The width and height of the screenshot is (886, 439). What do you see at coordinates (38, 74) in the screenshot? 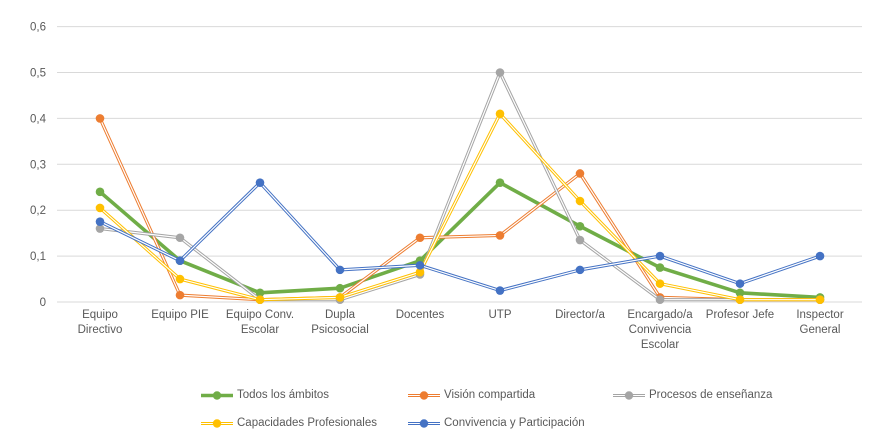
I see `y-tick-label: 0,5` at bounding box center [38, 74].